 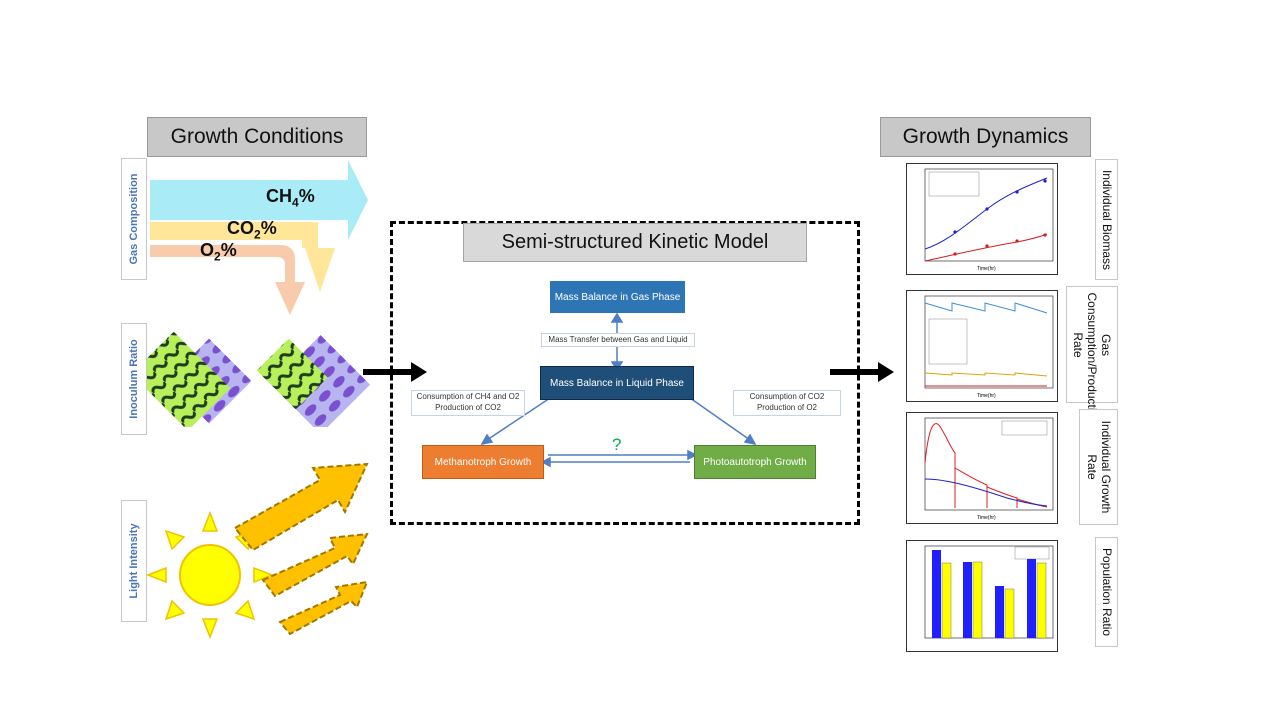 What do you see at coordinates (617, 383) in the screenshot?
I see `liquid-phase-box: Mass Balance in Liquid Phase` at bounding box center [617, 383].